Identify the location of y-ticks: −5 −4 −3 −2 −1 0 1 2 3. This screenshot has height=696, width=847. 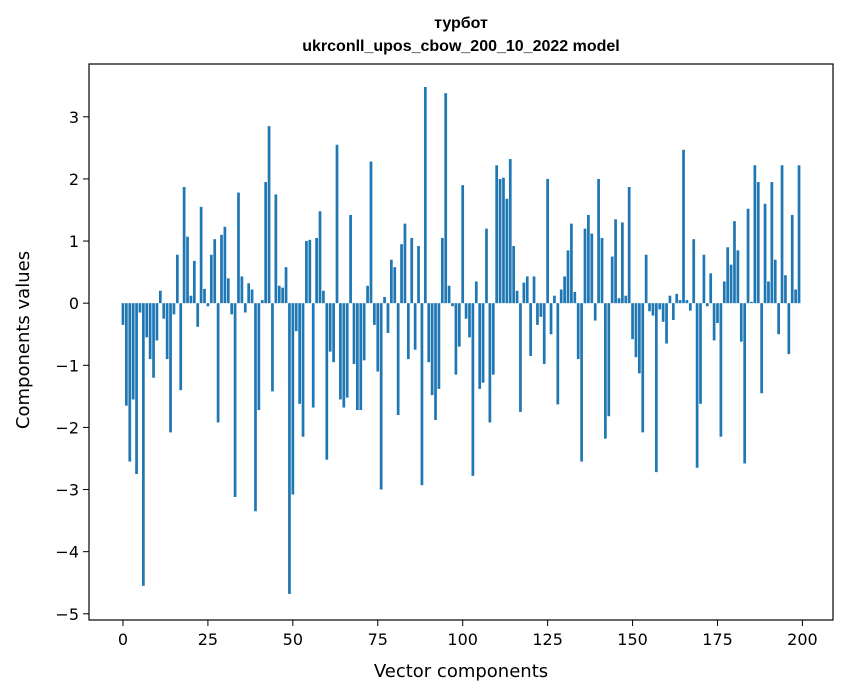
(72, 366).